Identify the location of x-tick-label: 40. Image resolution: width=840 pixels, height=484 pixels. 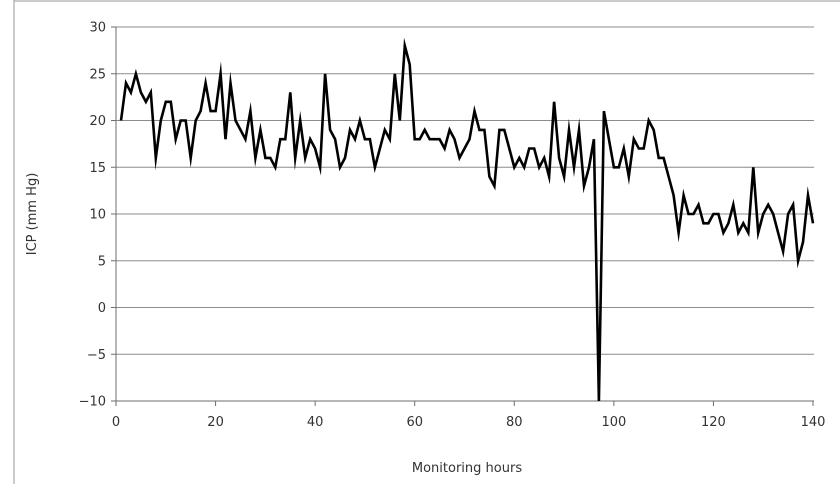
(315, 422).